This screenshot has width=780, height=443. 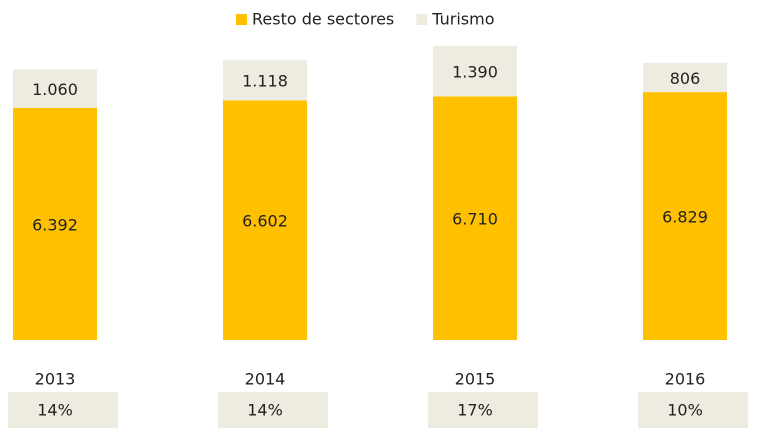 I want to click on data-label: 1.390, so click(x=475, y=72).